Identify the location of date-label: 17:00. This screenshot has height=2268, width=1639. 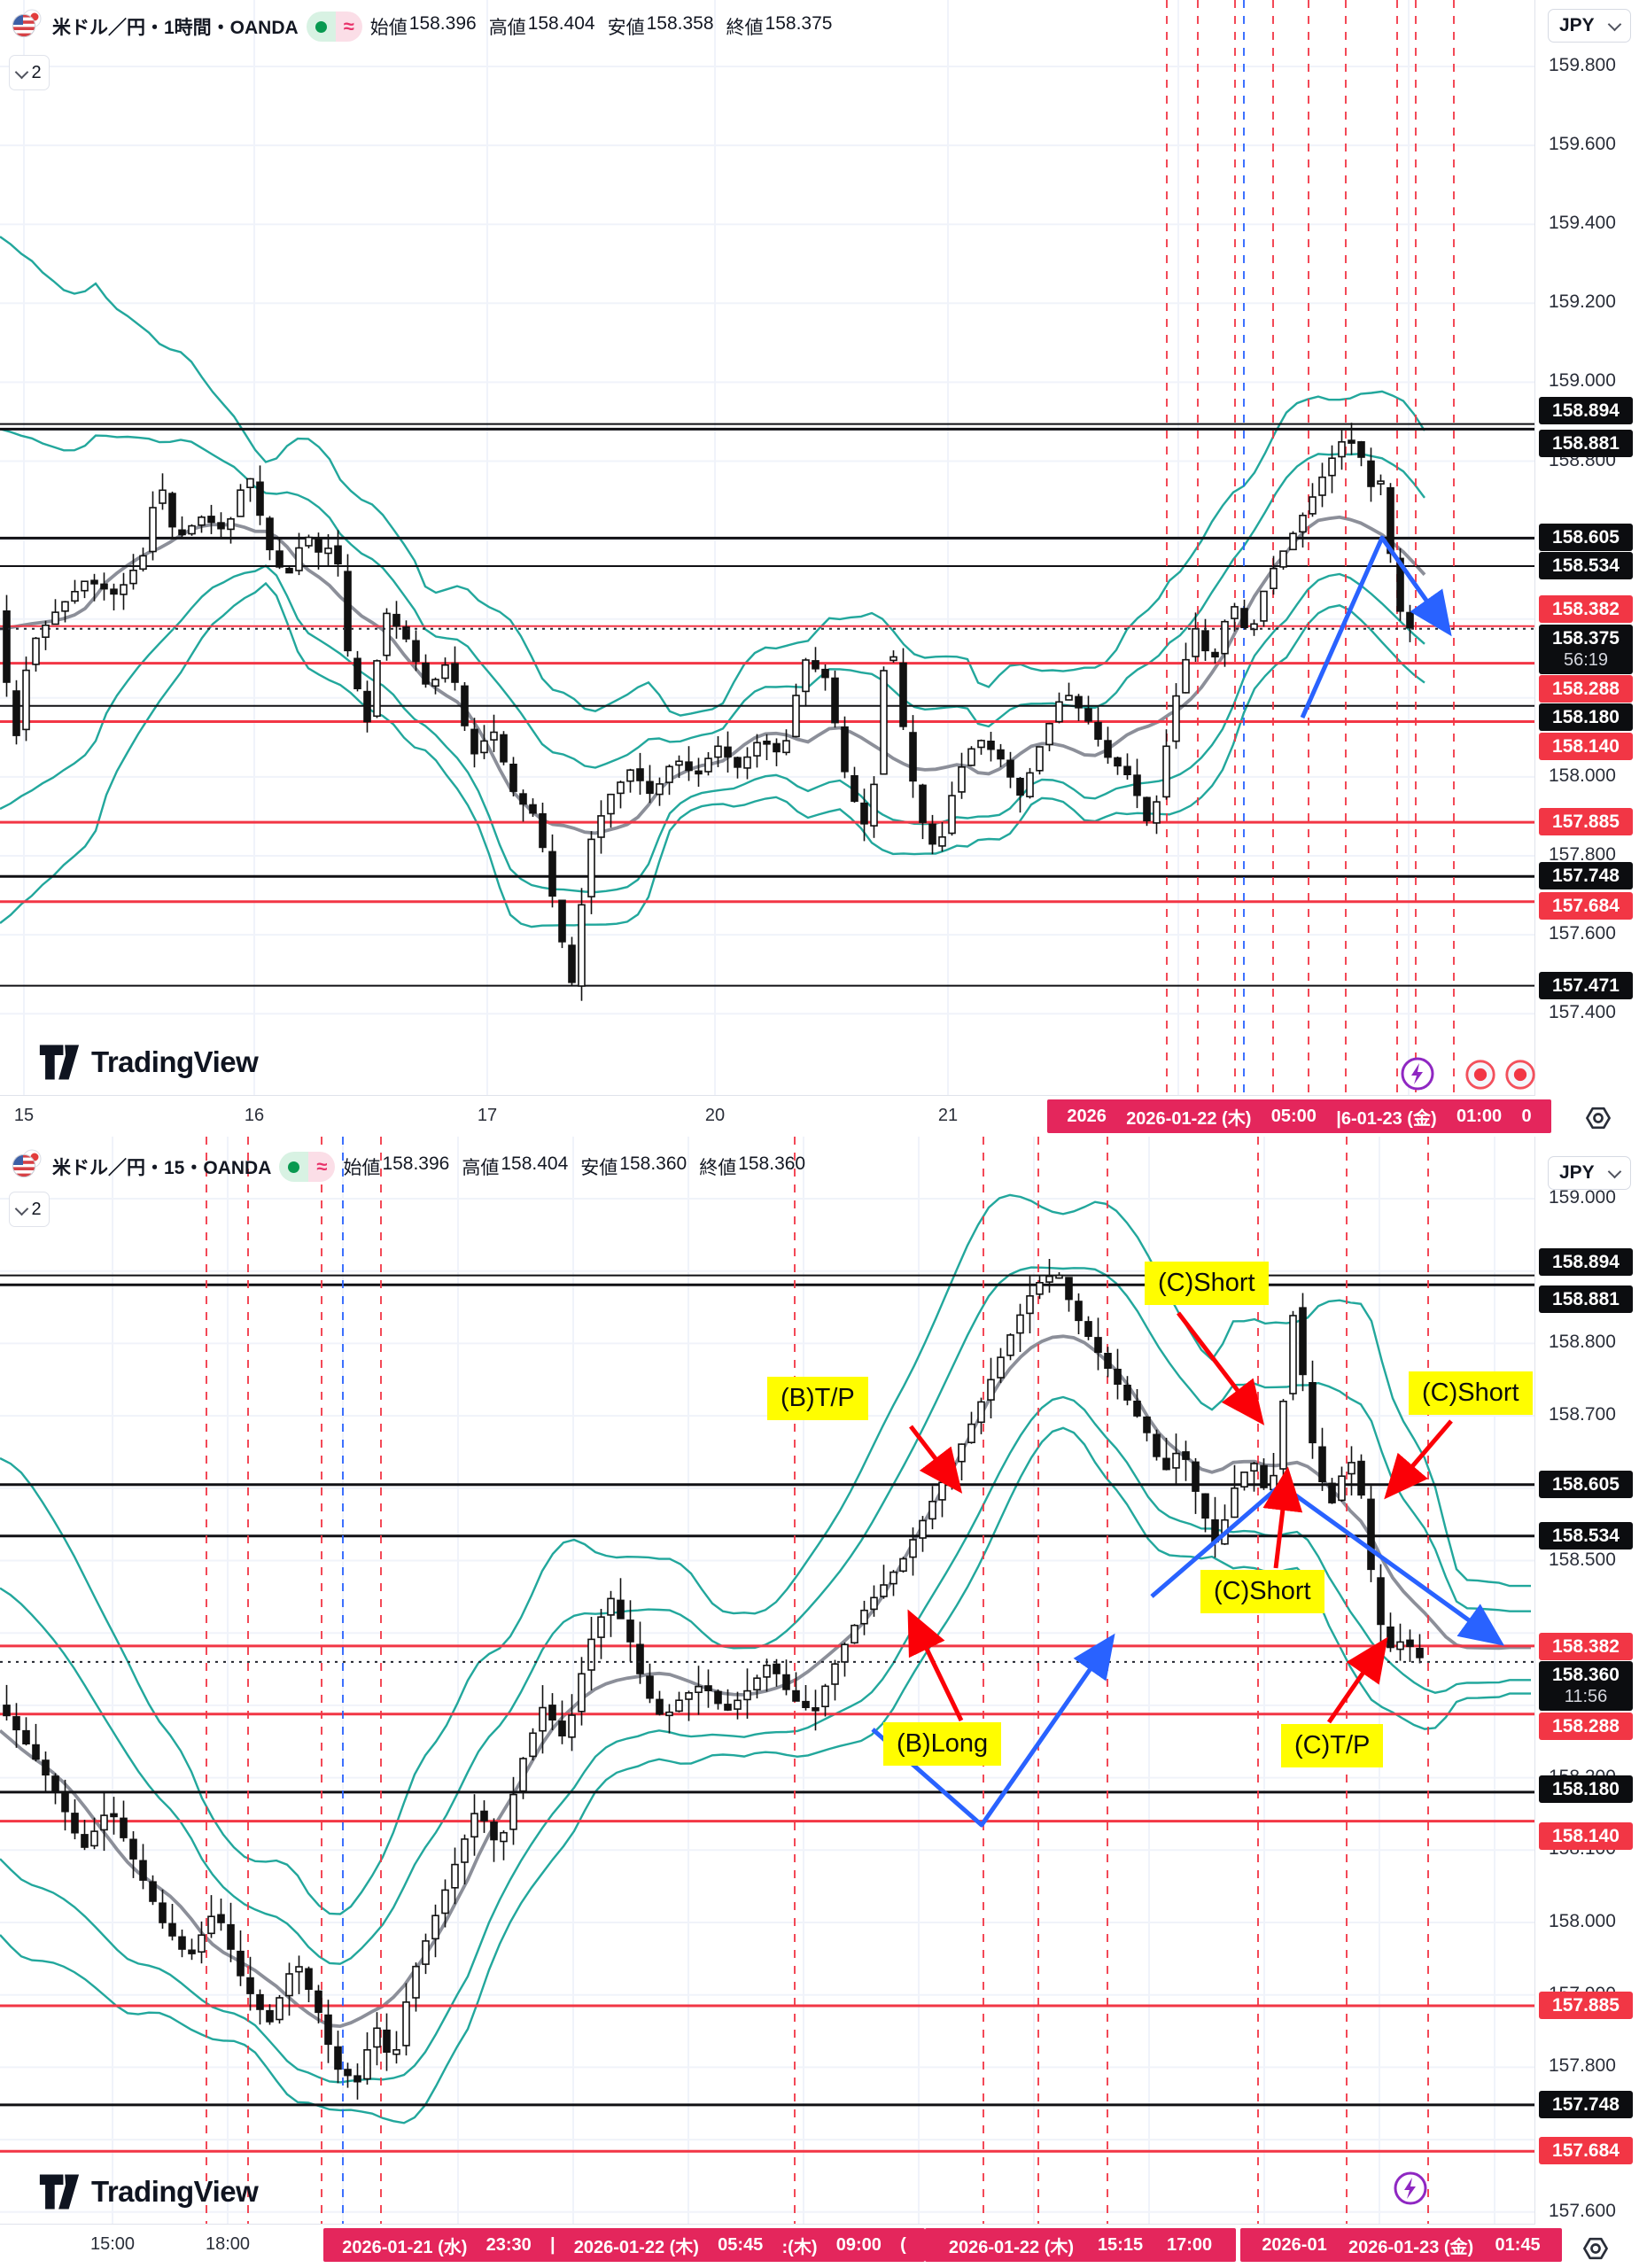
(1189, 2244).